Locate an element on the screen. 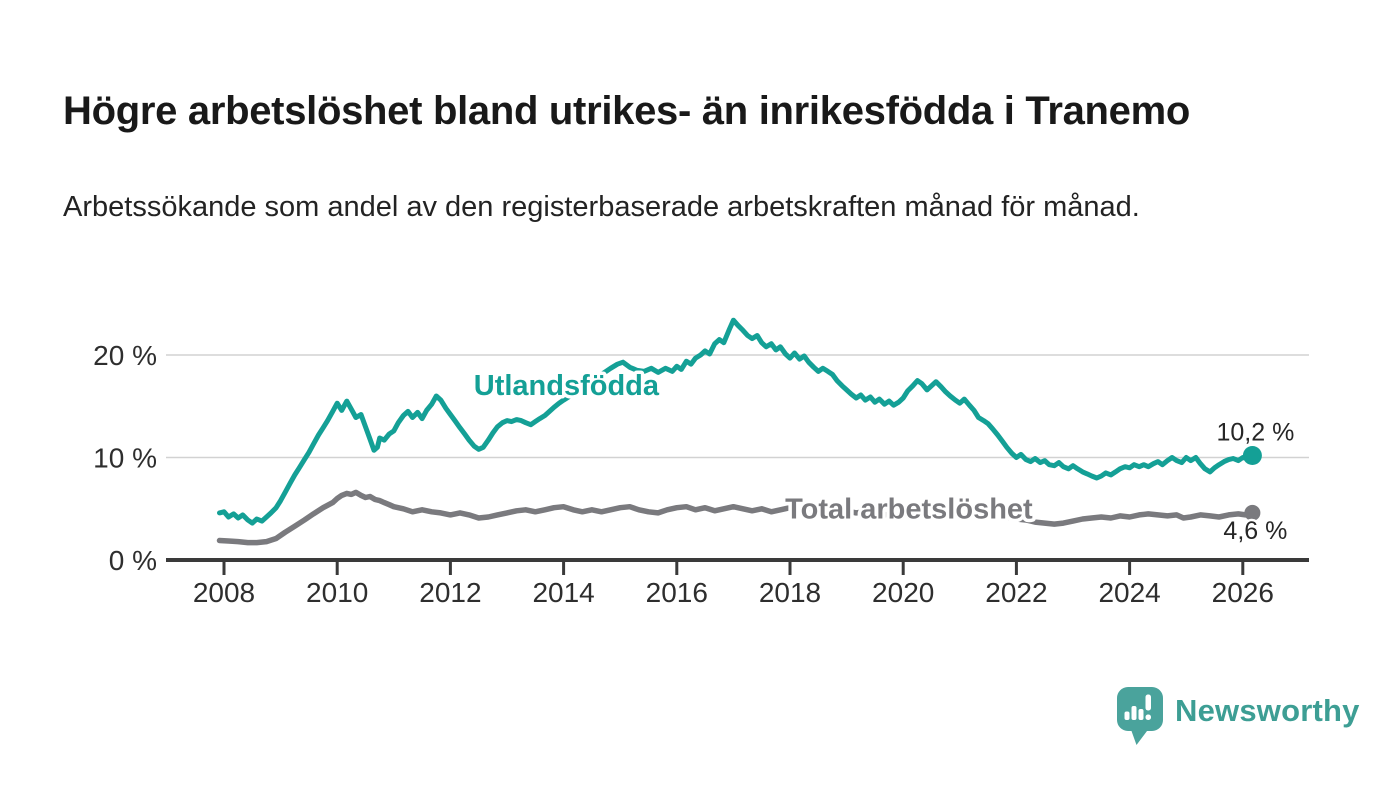 This screenshot has width=1400, height=794. y-tick-label-0: 0 % is located at coordinates (133, 560).